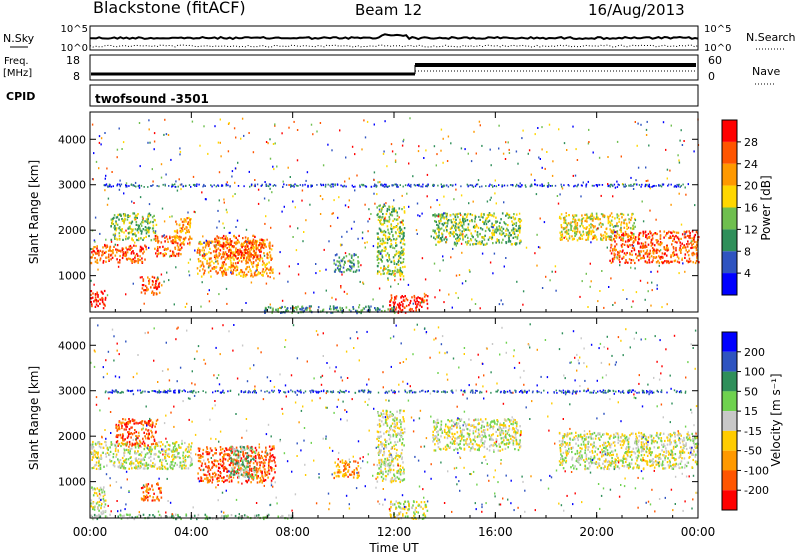 Image resolution: width=800 pixels, height=554 pixels. Describe the element at coordinates (394, 37) in the screenshot. I see `nsky-series-line` at that location.